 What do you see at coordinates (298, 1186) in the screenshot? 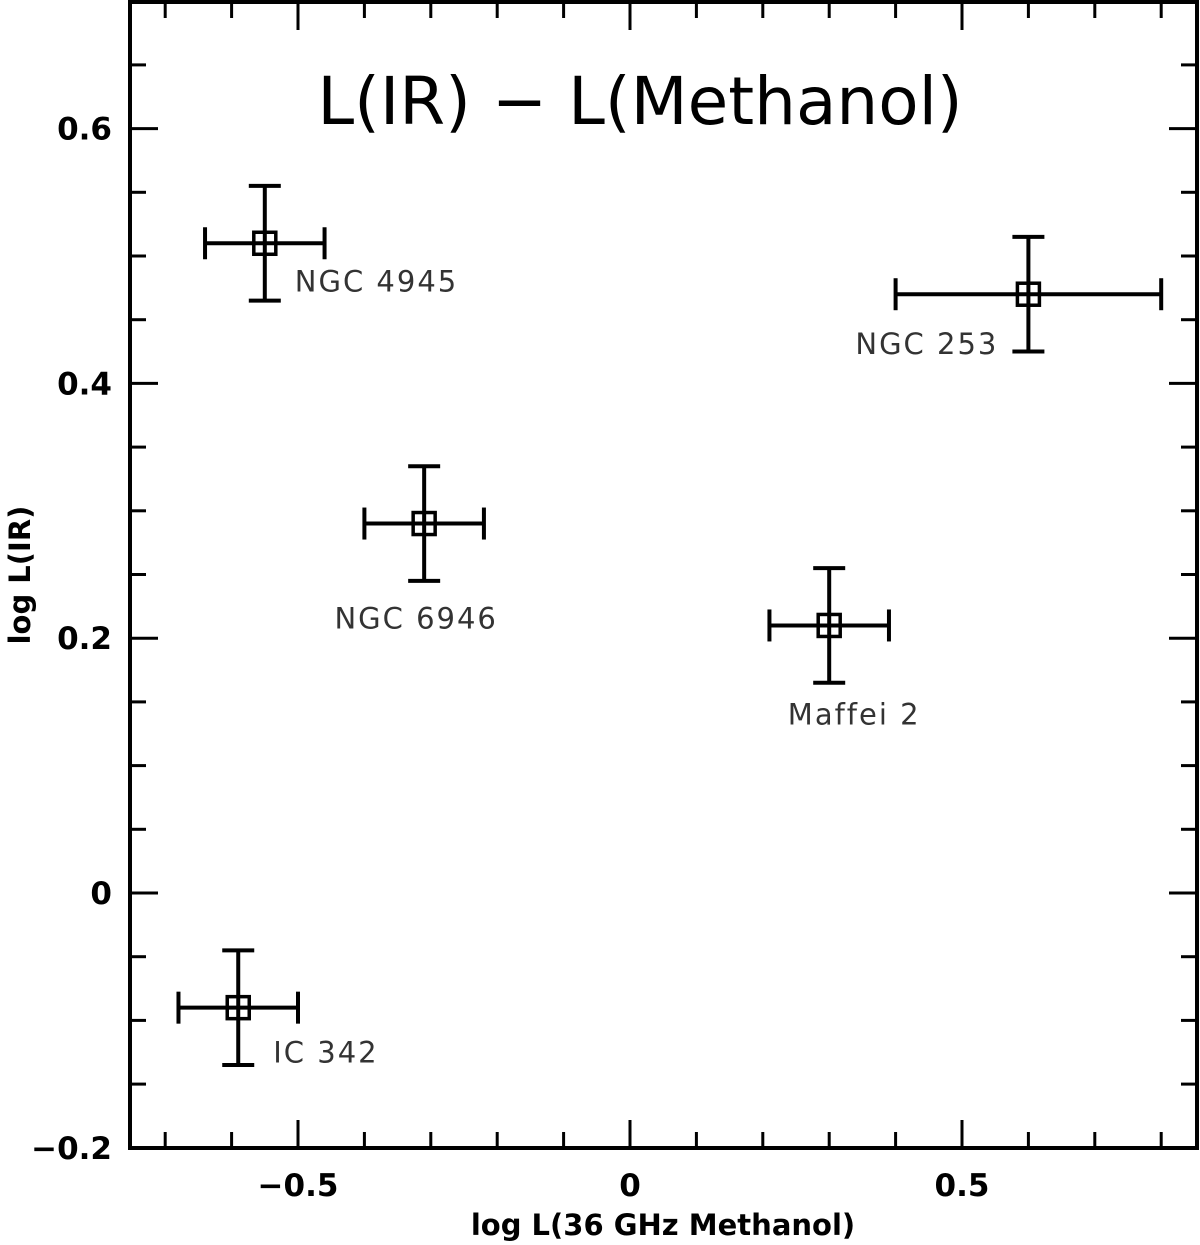
I see `x-tick-label: −0.5` at bounding box center [298, 1186].